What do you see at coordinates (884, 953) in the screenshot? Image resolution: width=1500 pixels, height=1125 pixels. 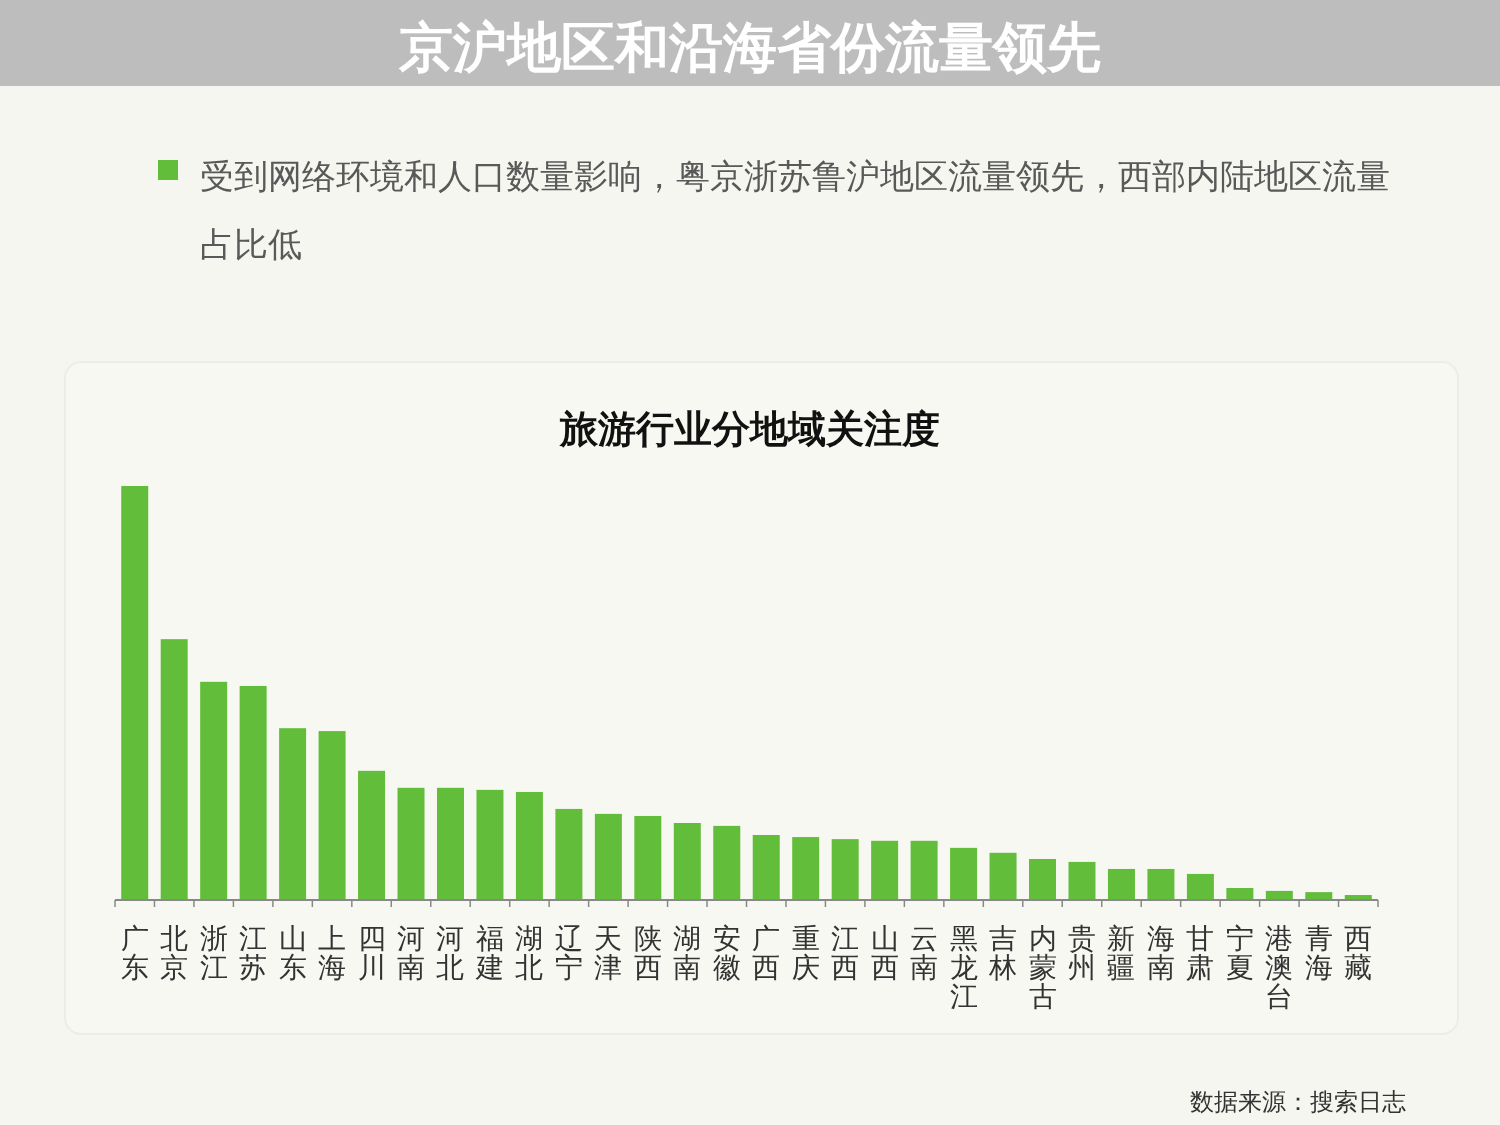 I see `x-tick-label: 山西` at bounding box center [884, 953].